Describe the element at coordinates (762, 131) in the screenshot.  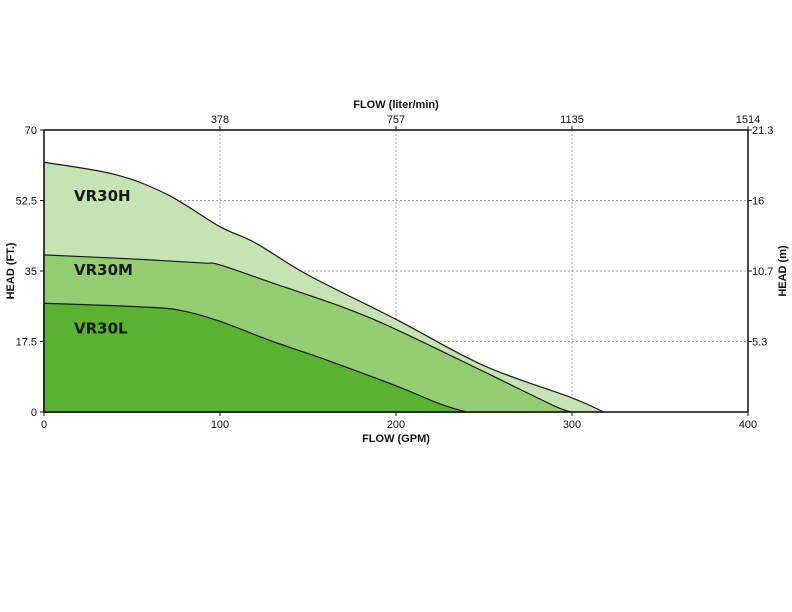
I see `y2-tick-label: 21.3` at that location.